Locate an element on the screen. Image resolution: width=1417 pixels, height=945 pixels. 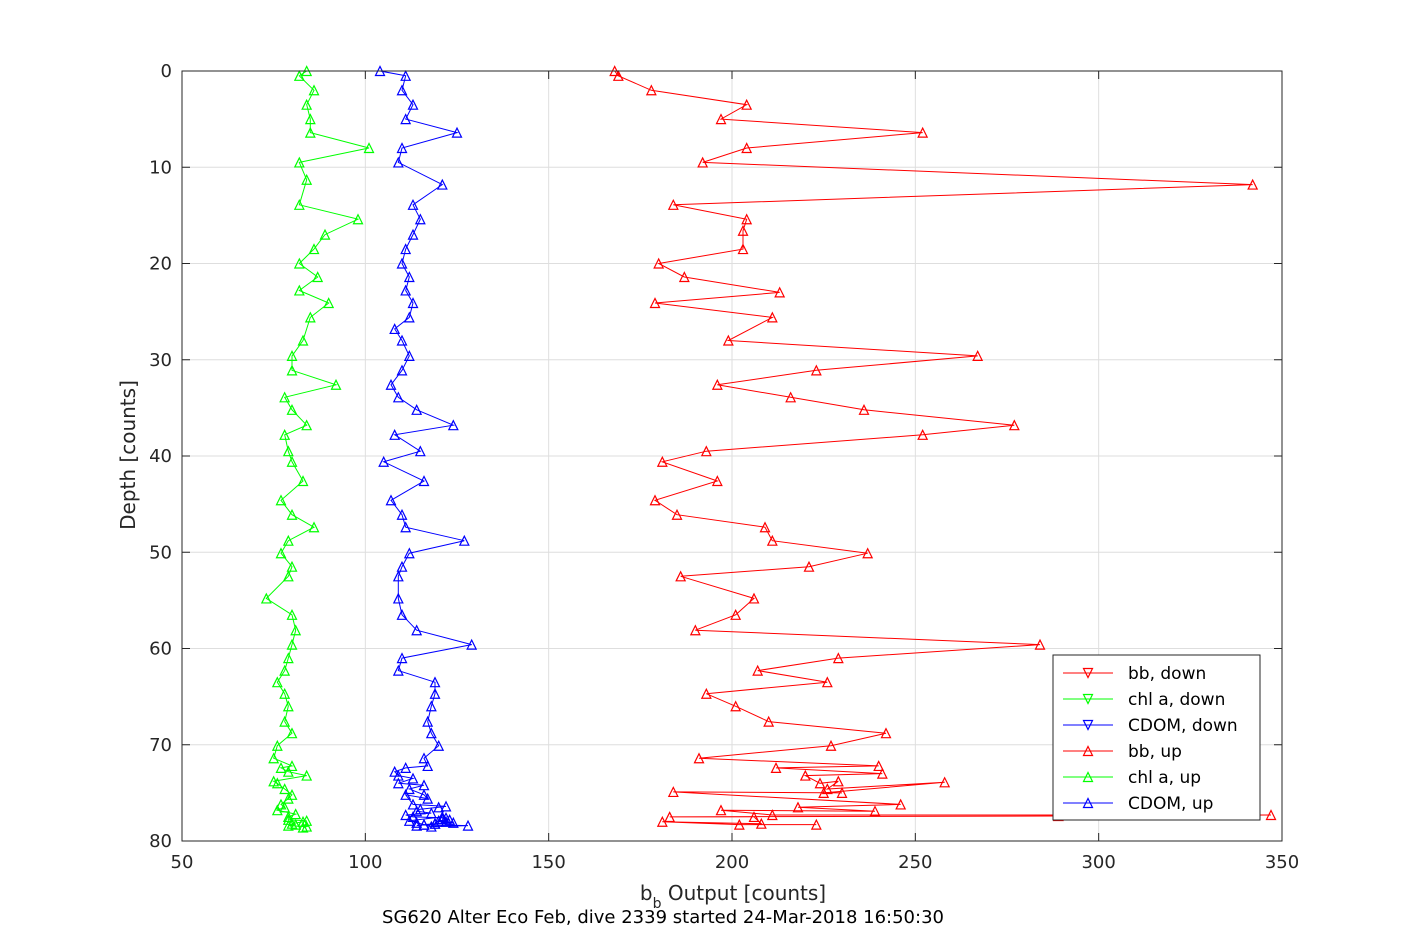
legend-item: CDOM, down is located at coordinates (1150, 726).